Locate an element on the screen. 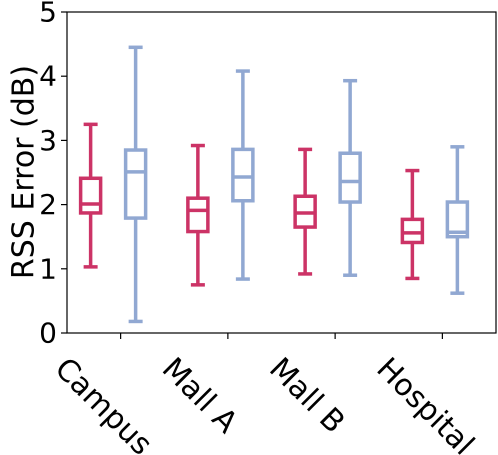  box-1-mall-b is located at coordinates (305, 211).